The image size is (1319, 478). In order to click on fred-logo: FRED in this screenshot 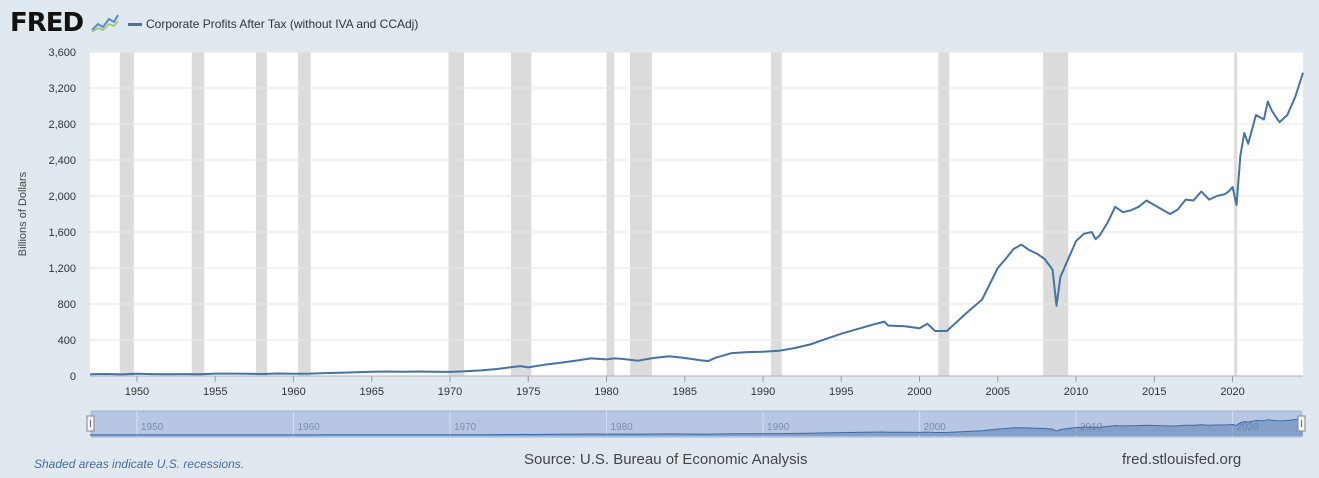, I will do `click(47, 23)`.